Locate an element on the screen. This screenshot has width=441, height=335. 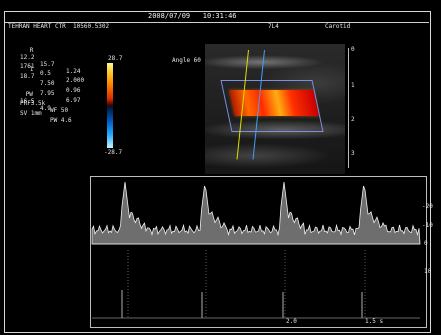
header-divider is located at coordinates (217, 22).